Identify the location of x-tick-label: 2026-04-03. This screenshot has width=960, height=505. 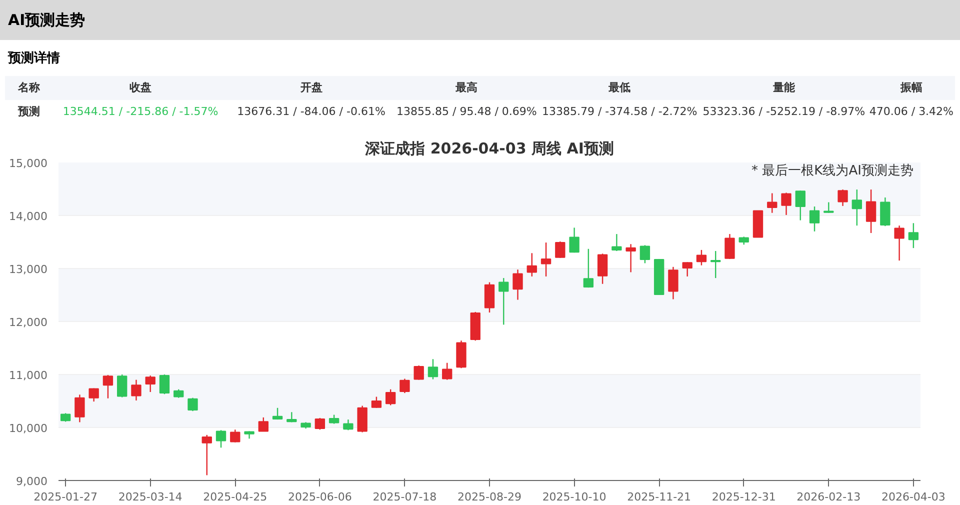
(913, 497).